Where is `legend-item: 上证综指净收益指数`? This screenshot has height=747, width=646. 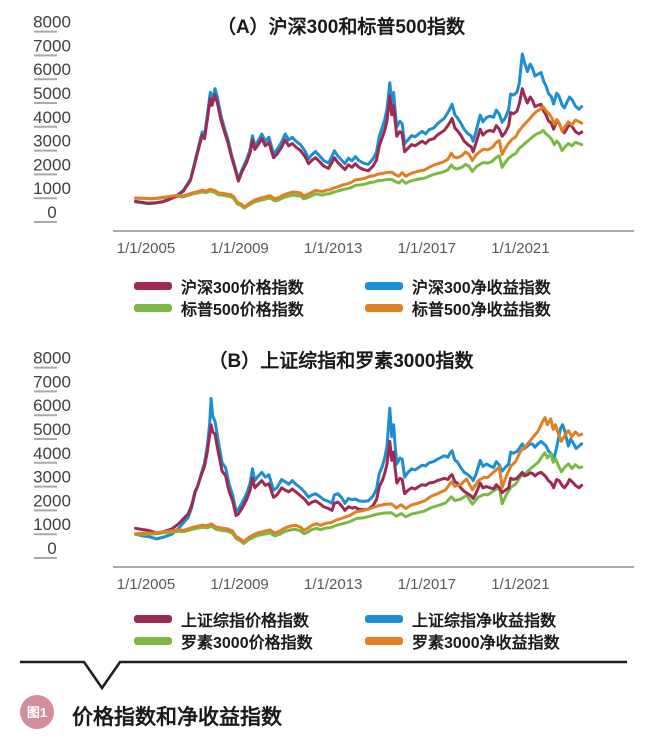
legend-item: 上证综指净收益指数 is located at coordinates (492, 620).